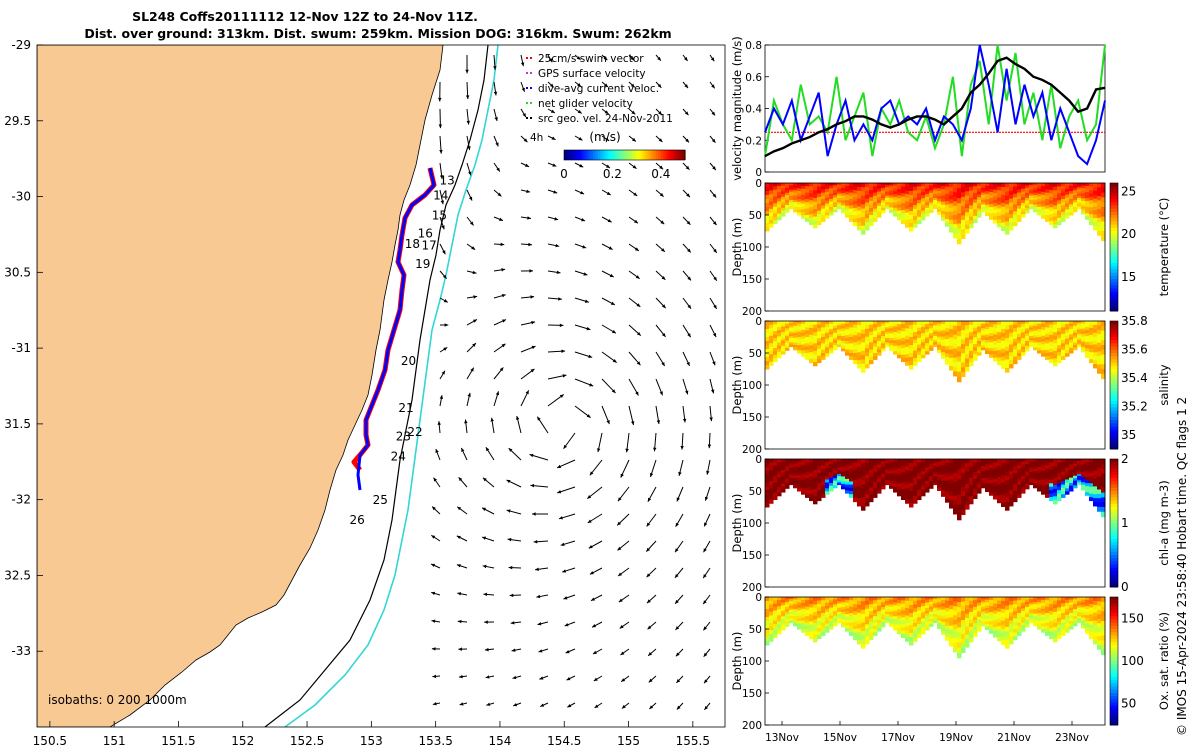 This screenshot has width=1200, height=750. I want to click on heatmap-colorbar-tick-label: 35.8, so click(1134, 321).